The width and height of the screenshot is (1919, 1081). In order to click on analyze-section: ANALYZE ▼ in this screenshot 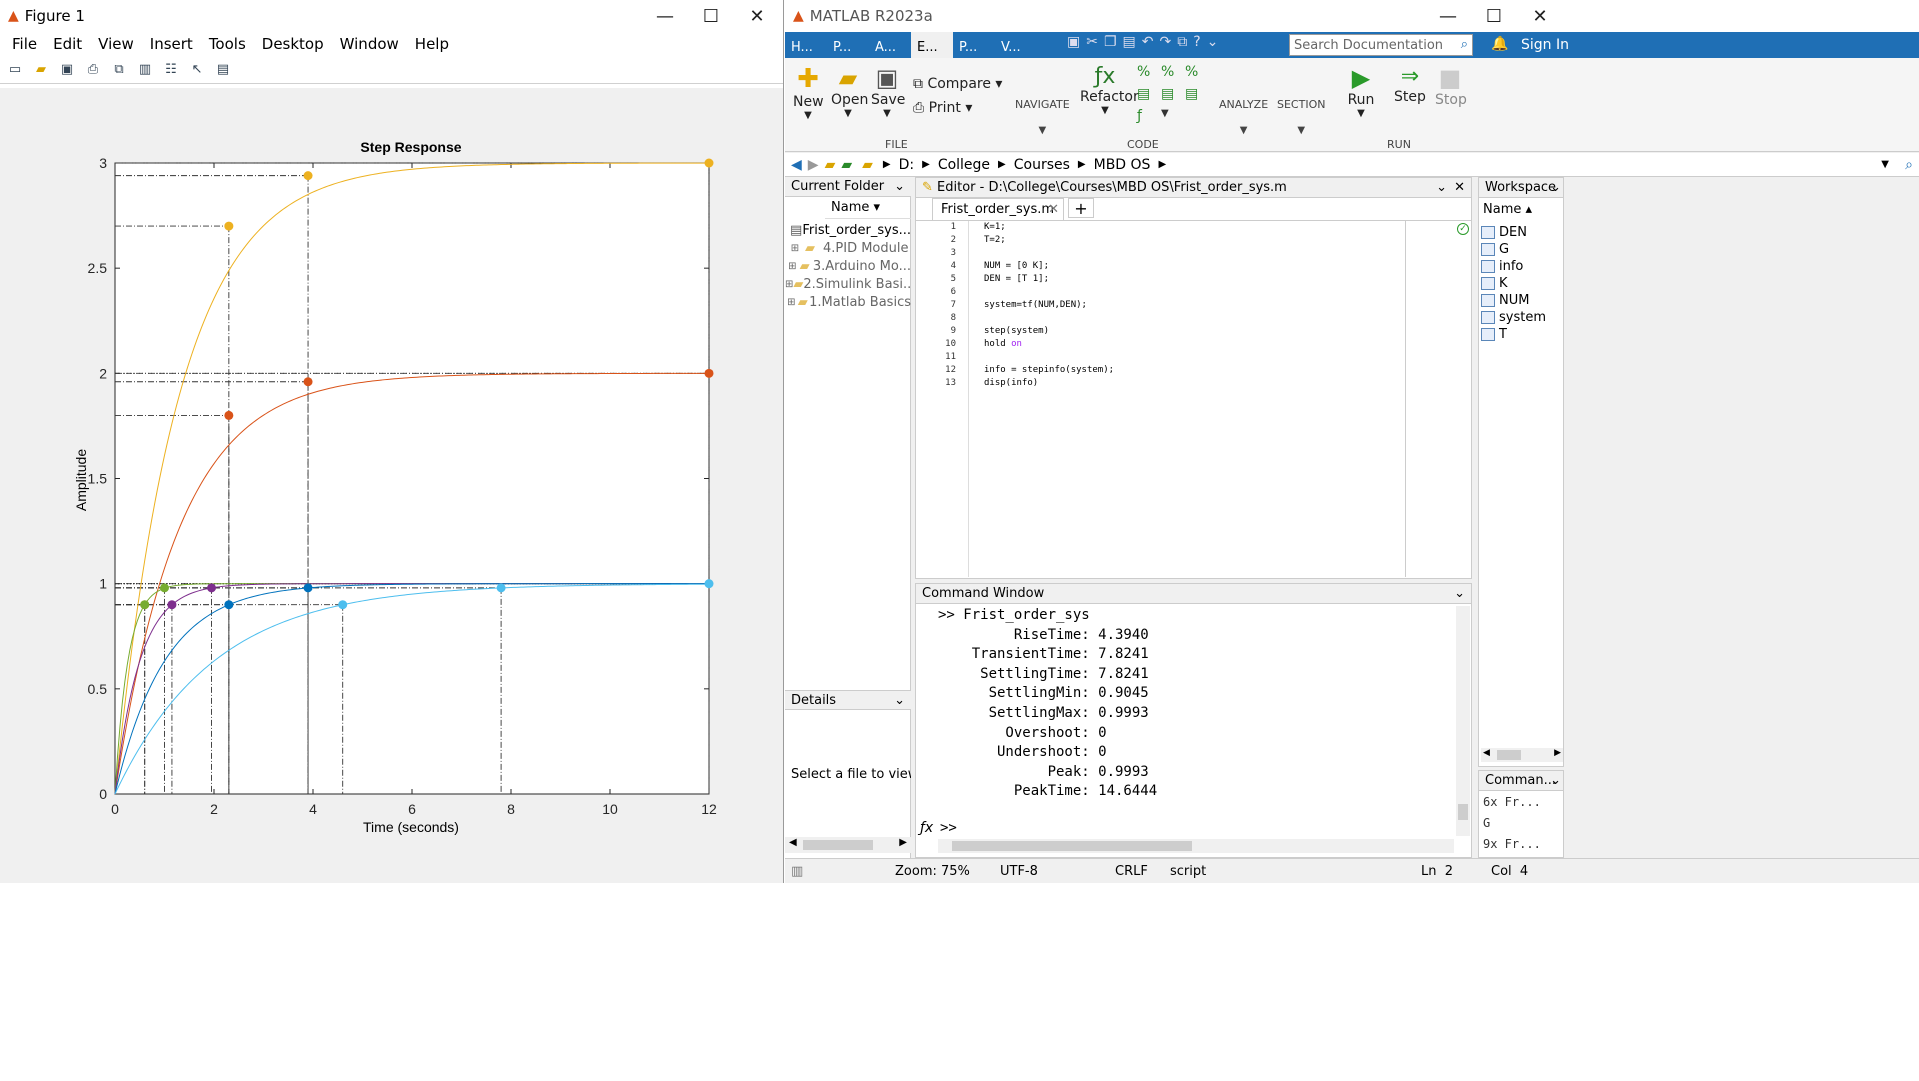, I will do `click(1243, 117)`.